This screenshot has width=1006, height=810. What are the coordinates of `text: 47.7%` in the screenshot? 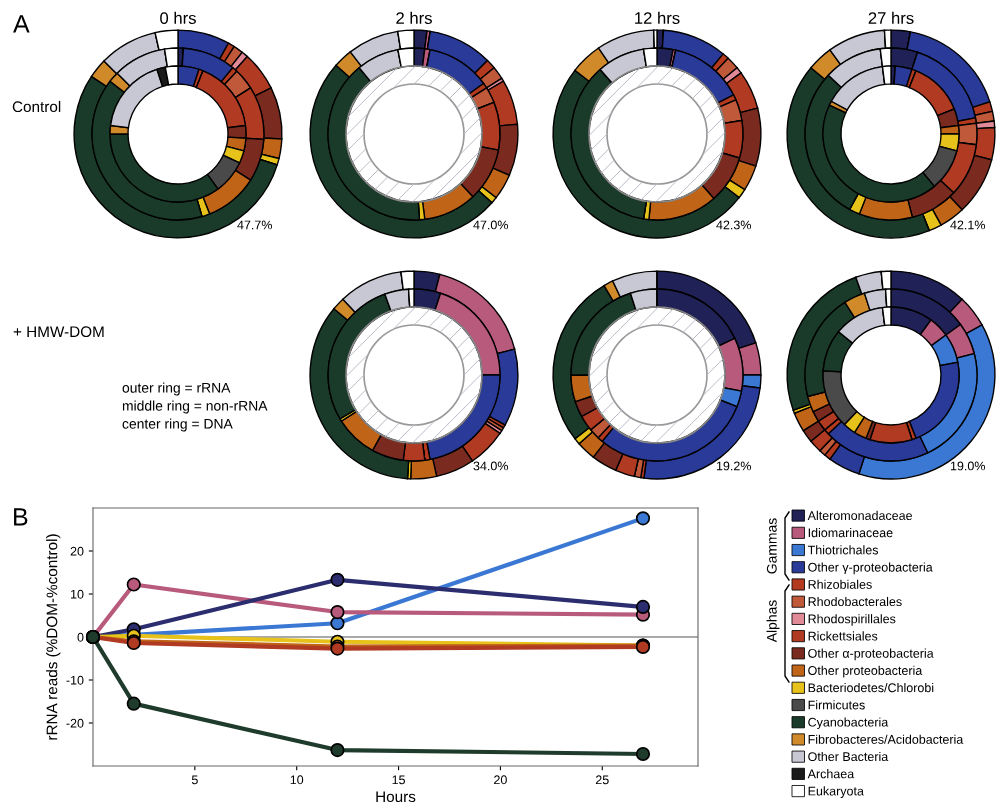 It's located at (254, 225).